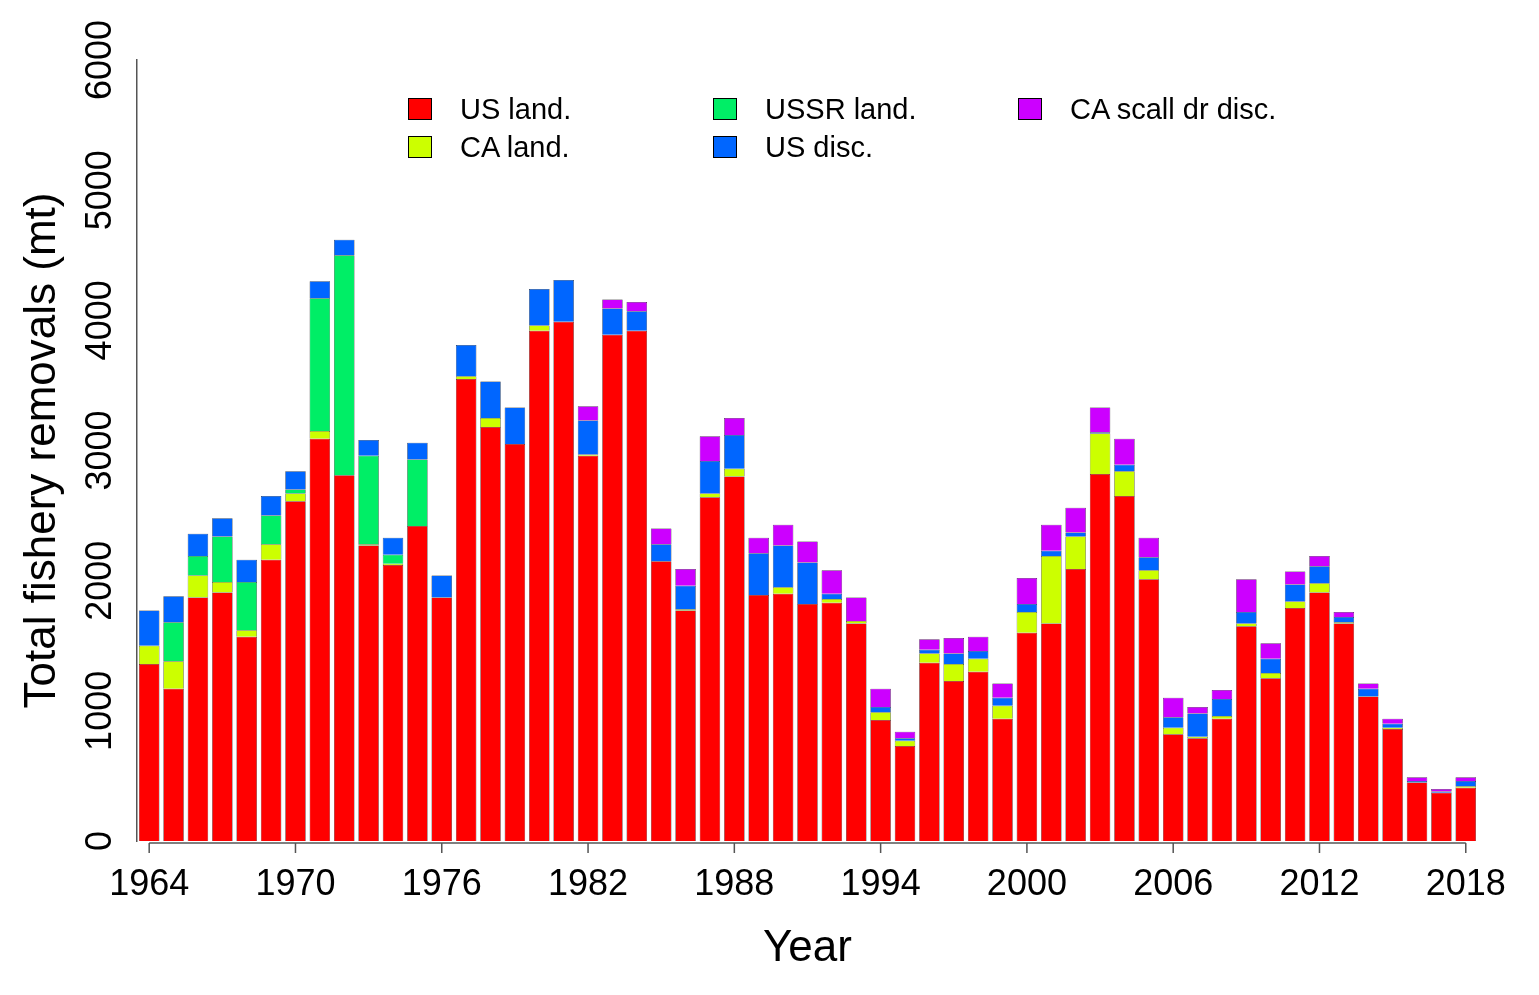  Describe the element at coordinates (98, 190) in the screenshot. I see `y-tick-label: 5000` at that location.